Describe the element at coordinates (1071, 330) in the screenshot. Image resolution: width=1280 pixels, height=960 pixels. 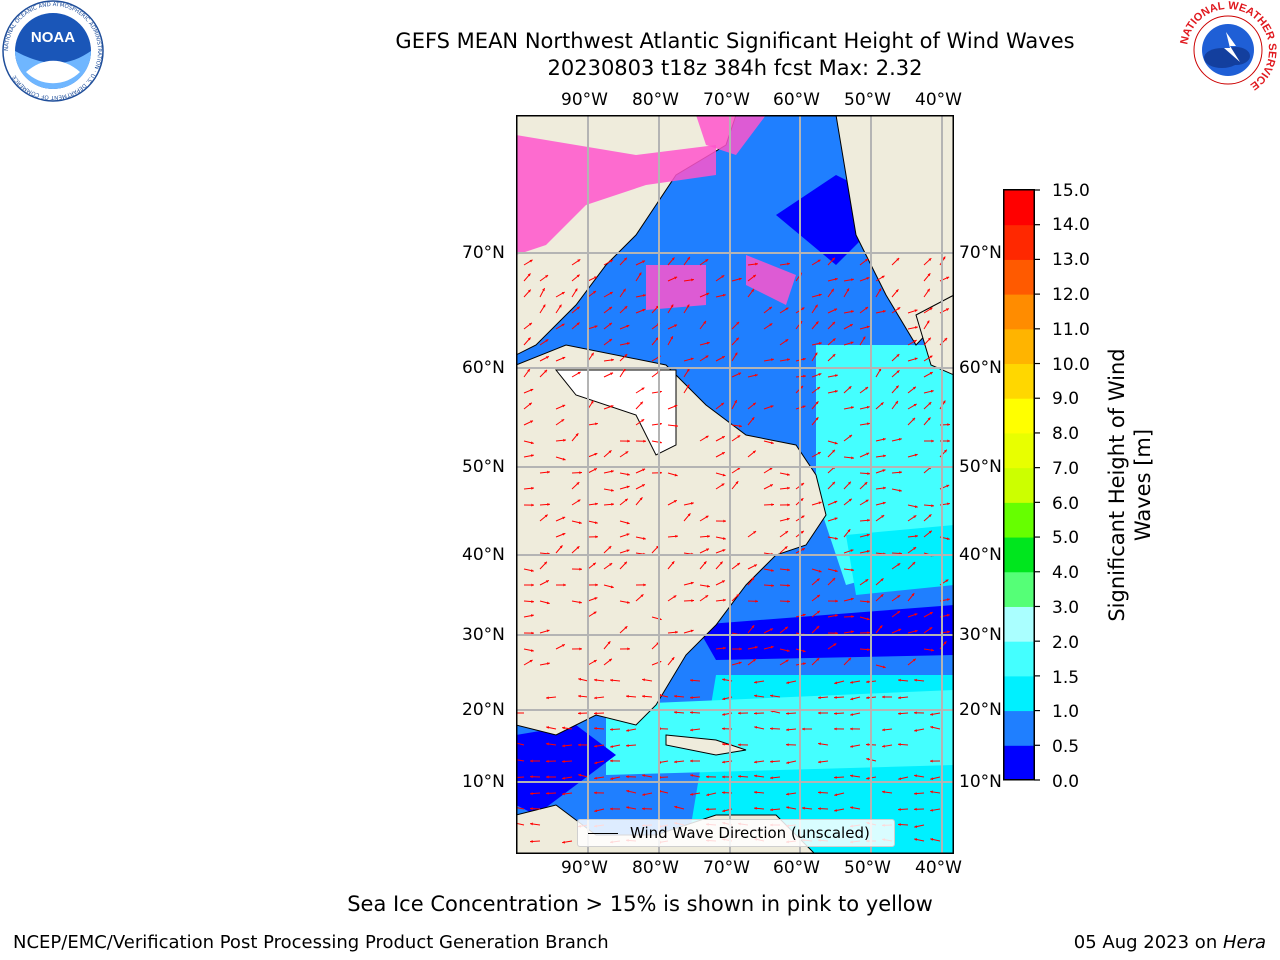
I see `colorbar-tick-label: 11.0` at that location.